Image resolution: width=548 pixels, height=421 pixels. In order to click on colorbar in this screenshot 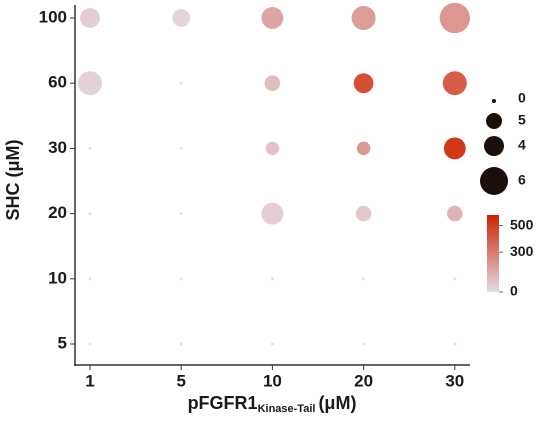, I will do `click(493, 253)`.